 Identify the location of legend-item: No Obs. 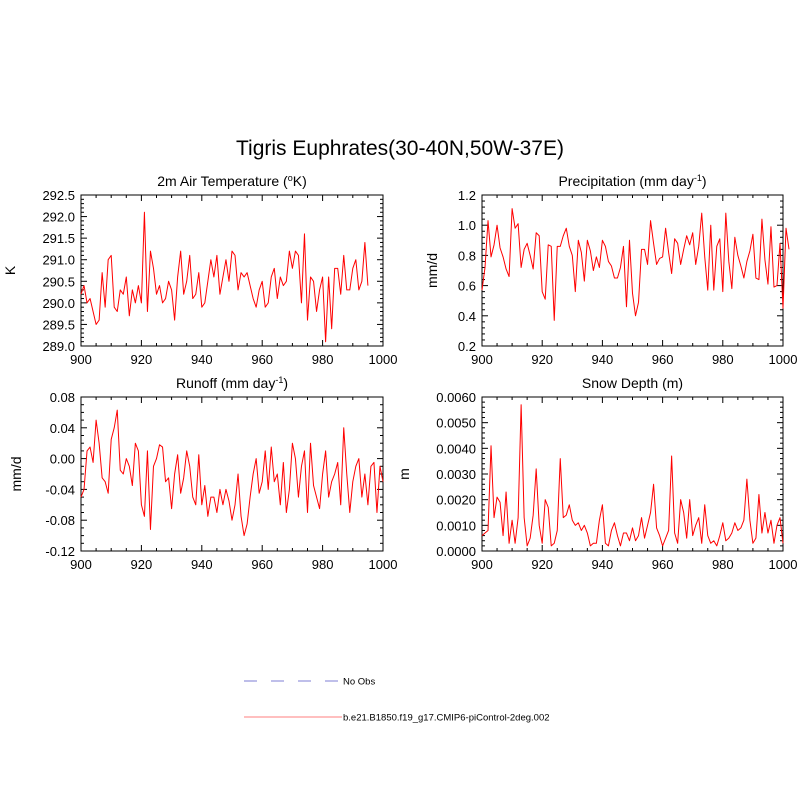
(309, 682).